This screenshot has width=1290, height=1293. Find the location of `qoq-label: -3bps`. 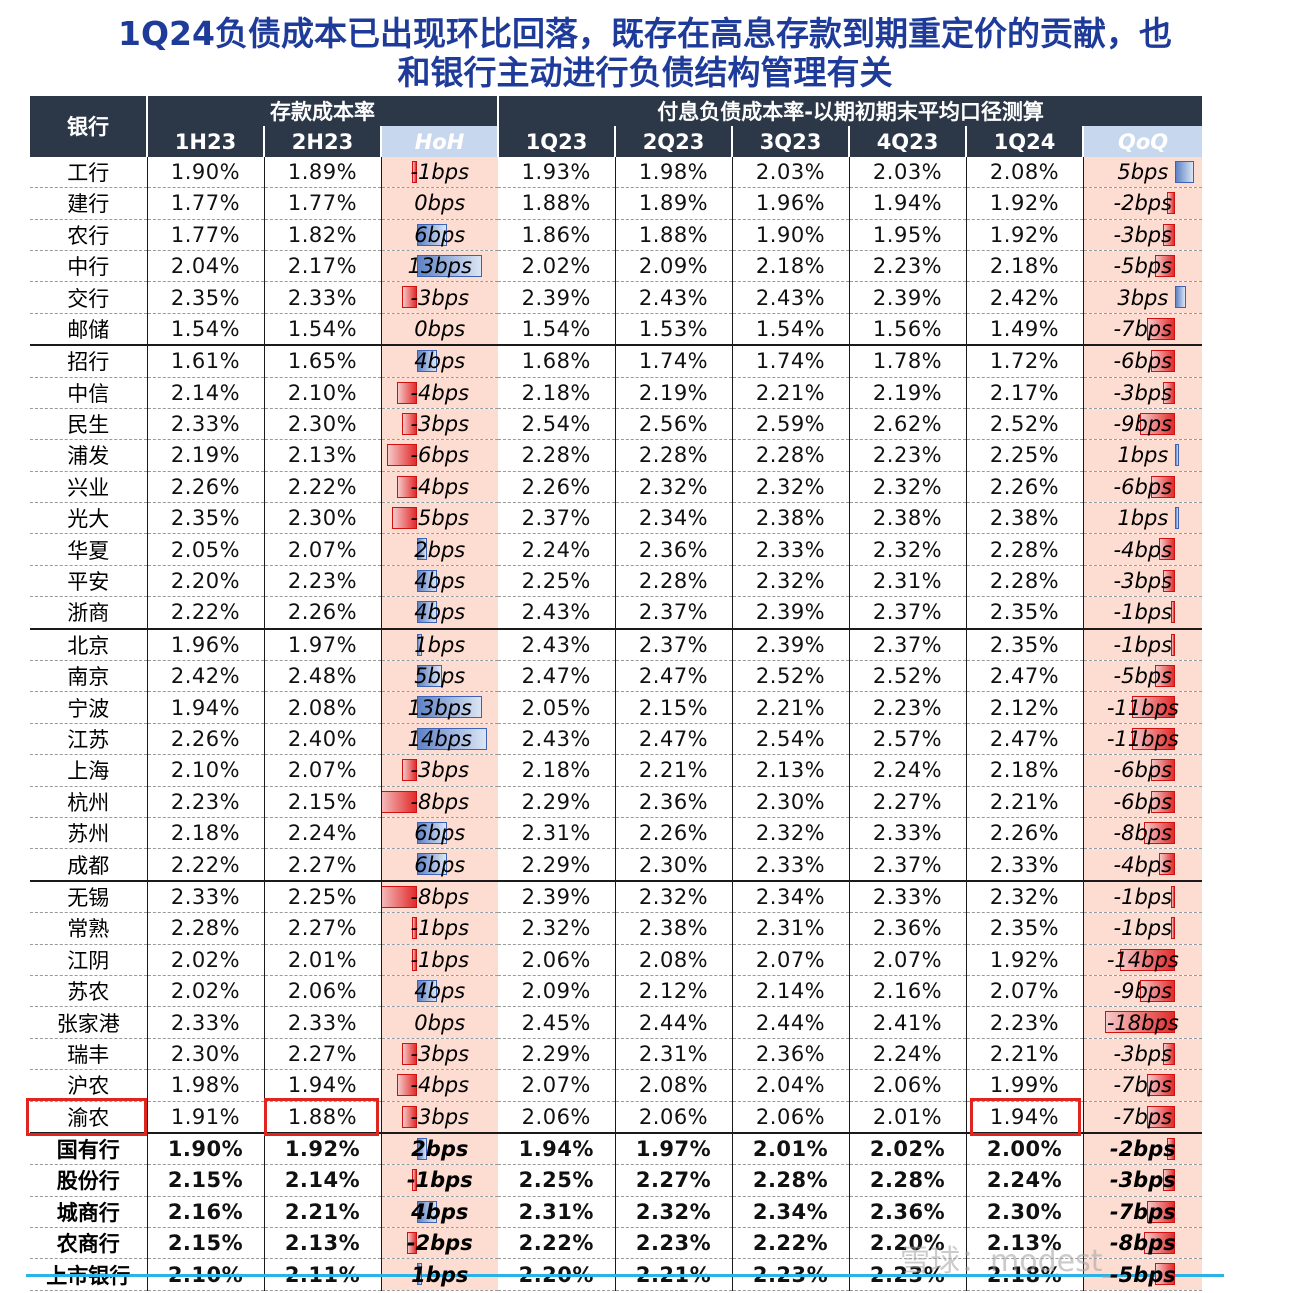

qoq-label: -3bps is located at coordinates (1142, 1180).